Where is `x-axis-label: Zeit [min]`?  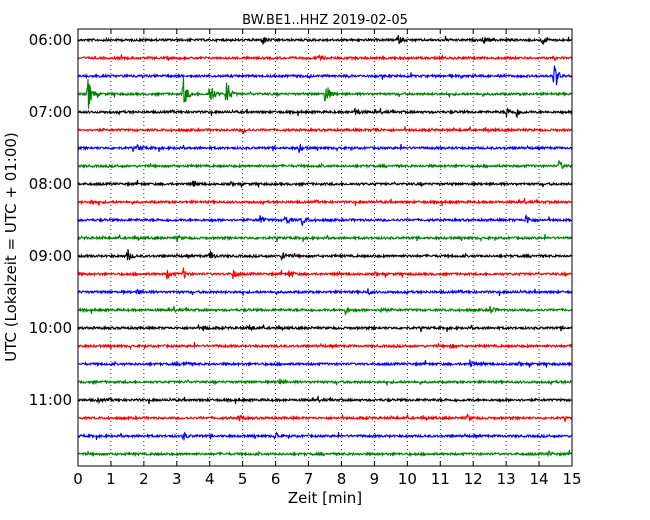
x-axis-label: Zeit [min] is located at coordinates (325, 498).